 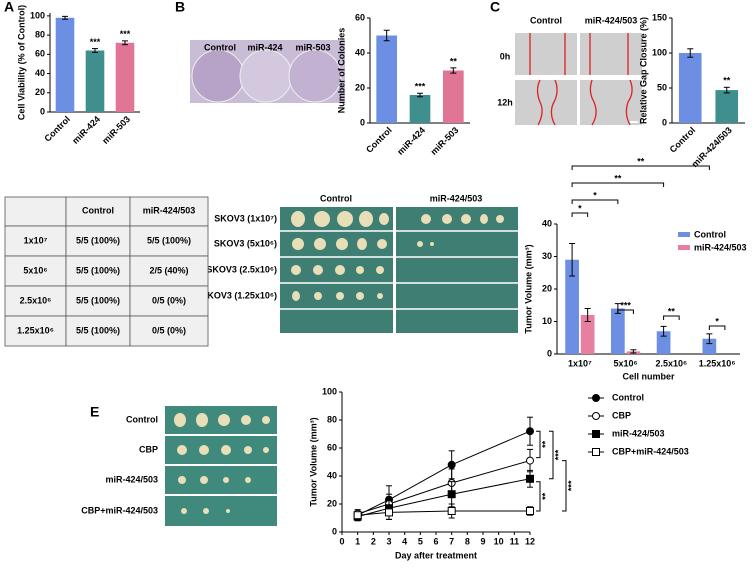 What do you see at coordinates (312, 47) in the screenshot?
I see `image-label: miR-503` at bounding box center [312, 47].